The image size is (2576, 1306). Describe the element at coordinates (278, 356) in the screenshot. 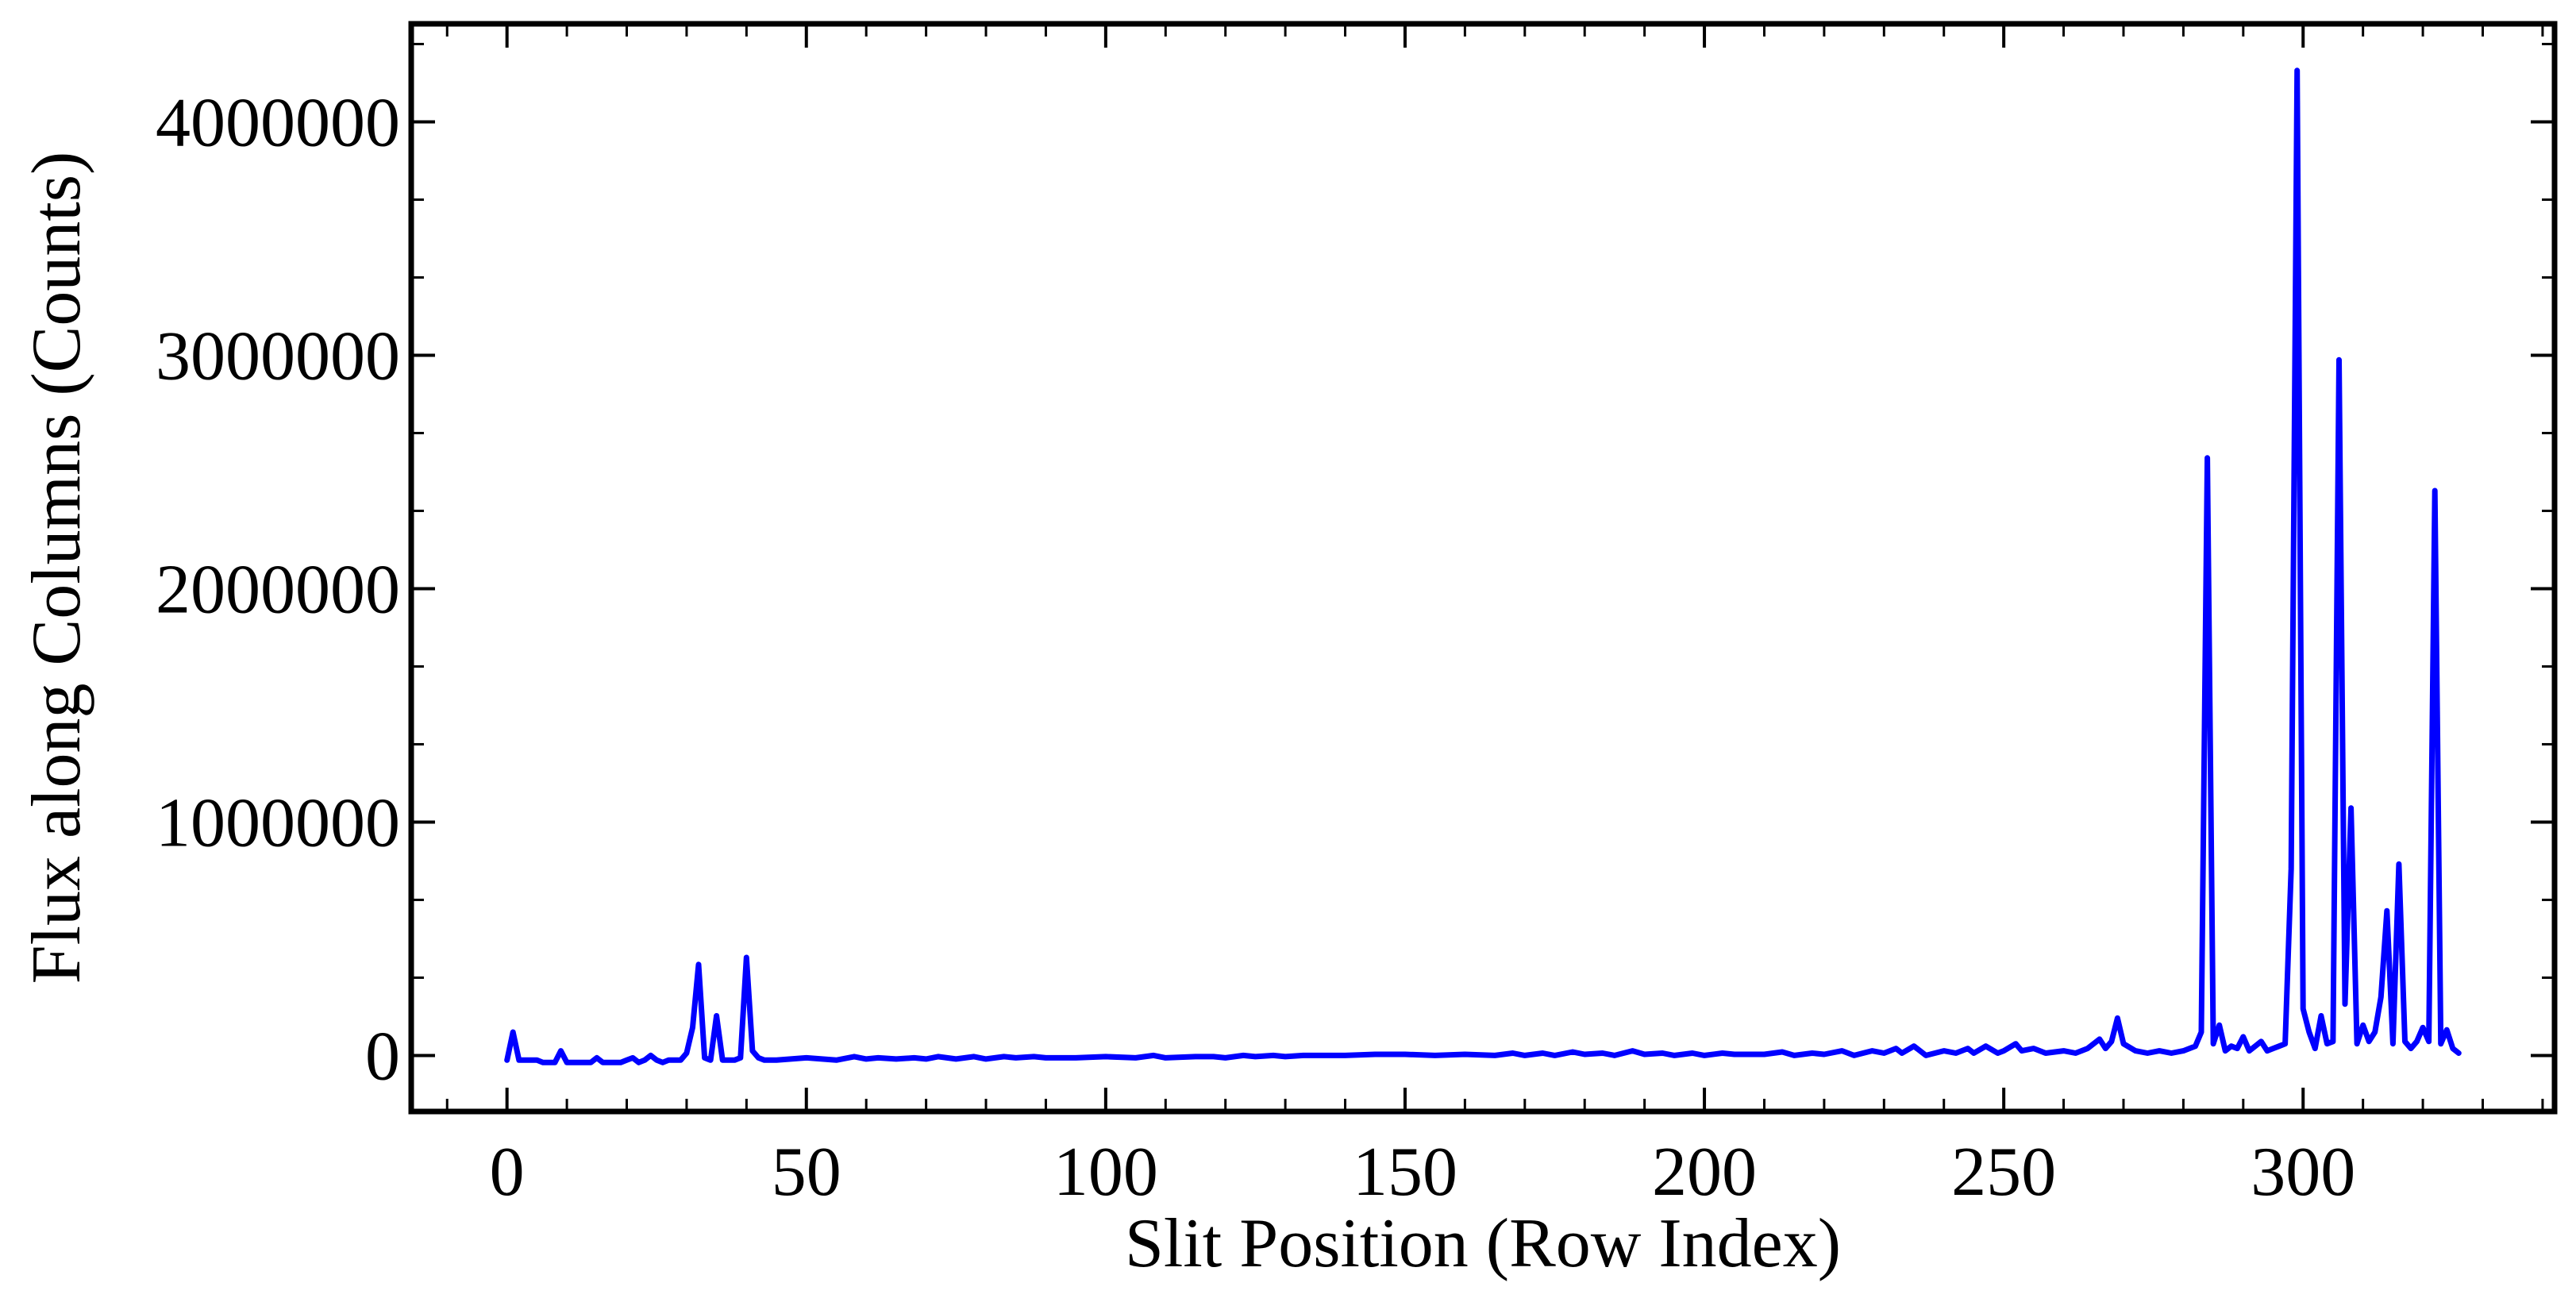

I see `y-tick-label: 3000000` at that location.